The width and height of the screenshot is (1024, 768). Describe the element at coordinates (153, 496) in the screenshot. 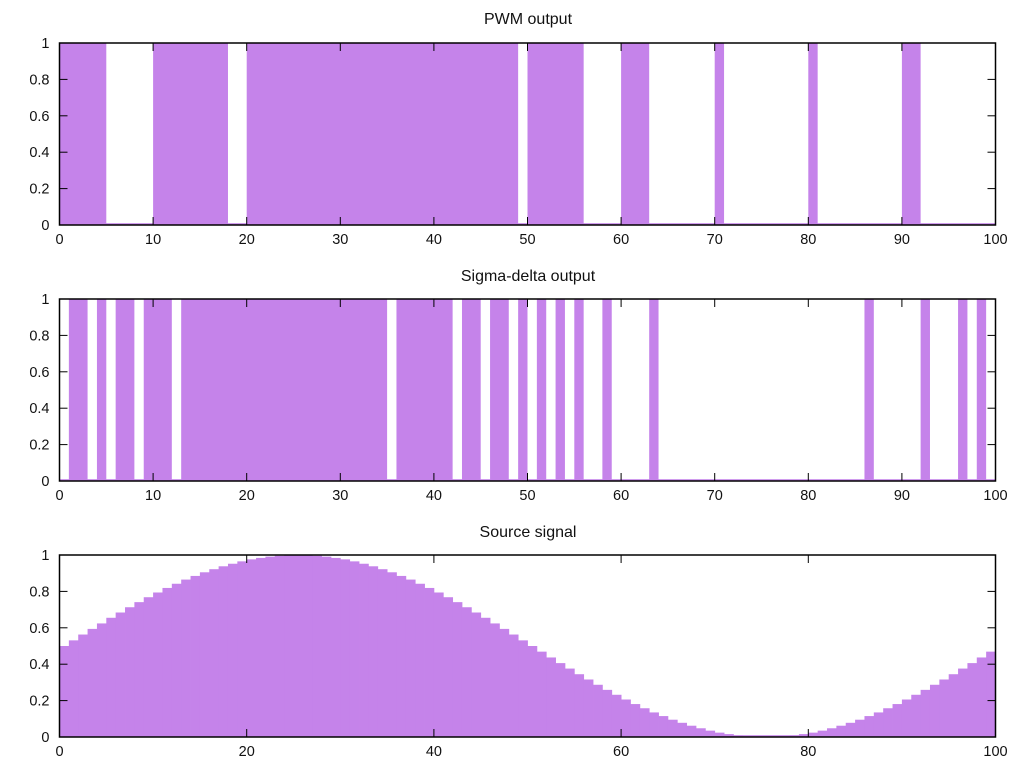

I see `x-tick-label: 10` at that location.